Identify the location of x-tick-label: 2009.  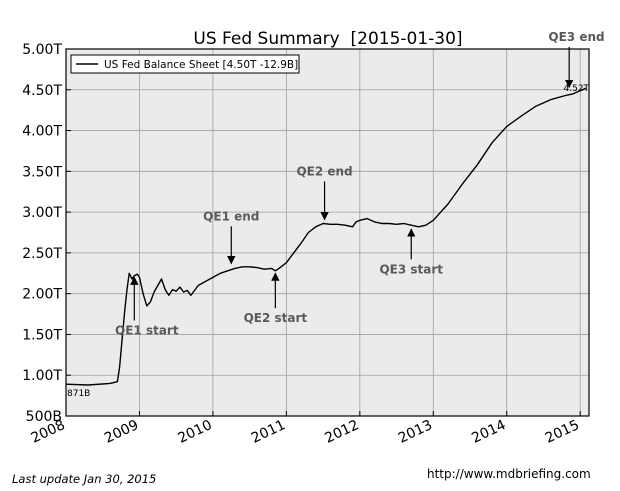
(121, 432).